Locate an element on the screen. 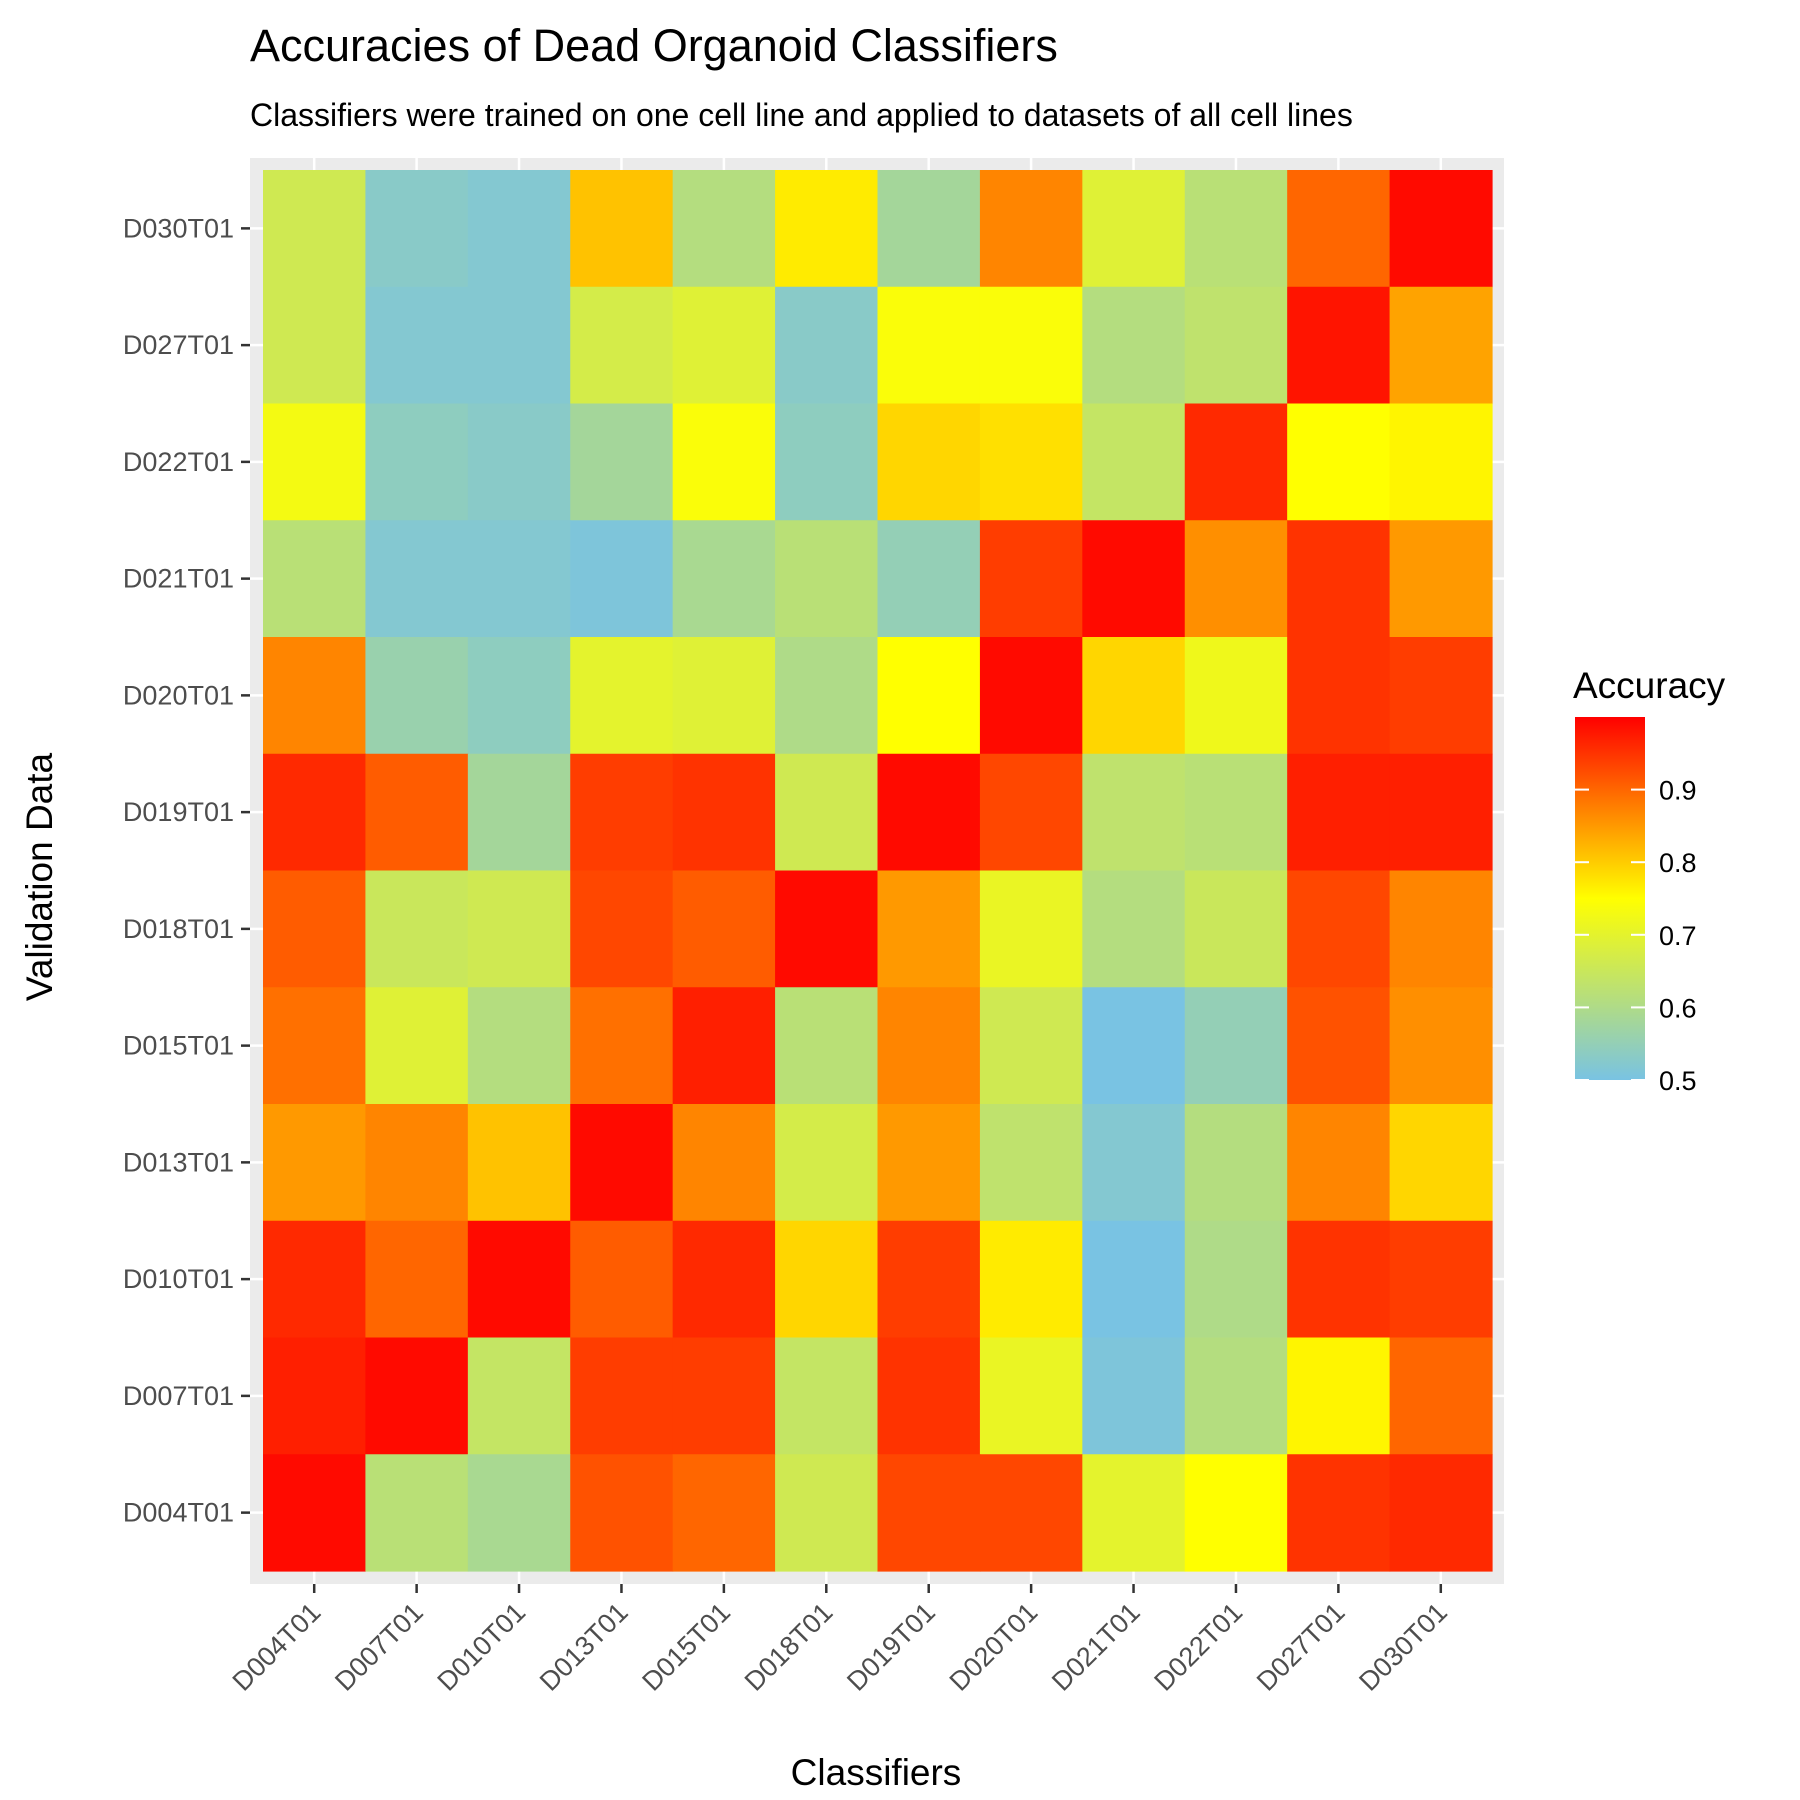 The image size is (1800, 1800). x-tick-label: D015T01 is located at coordinates (686, 1647).